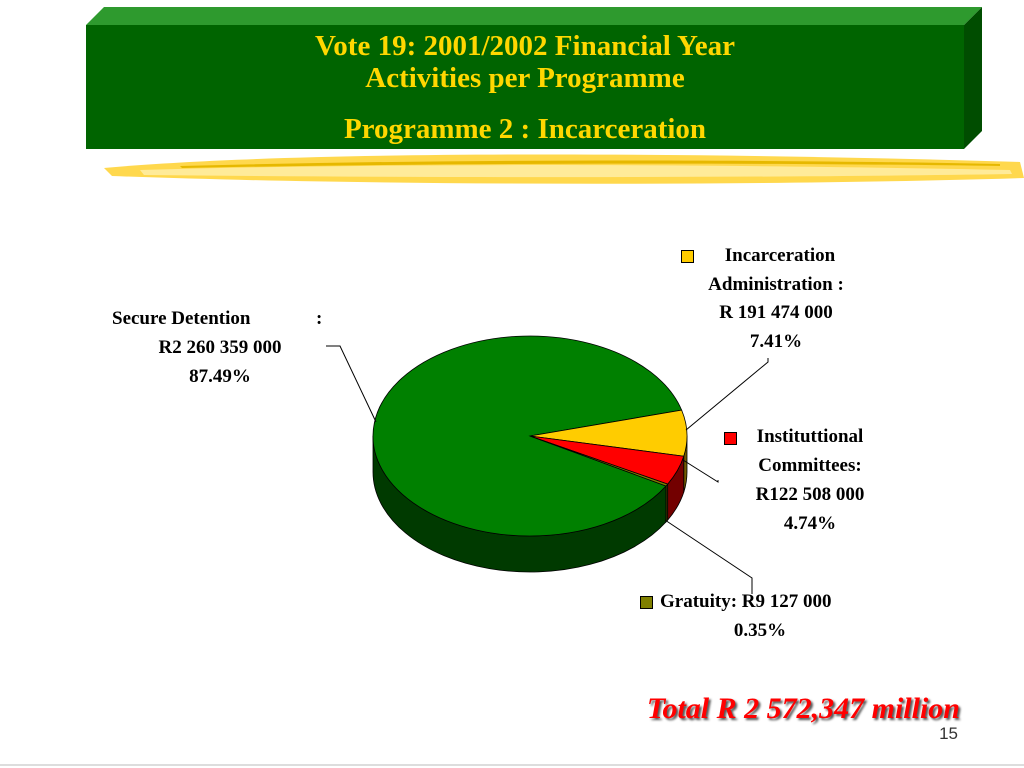 The image size is (1024, 768). What do you see at coordinates (319, 318) in the screenshot?
I see `secure-detention-colon: :` at bounding box center [319, 318].